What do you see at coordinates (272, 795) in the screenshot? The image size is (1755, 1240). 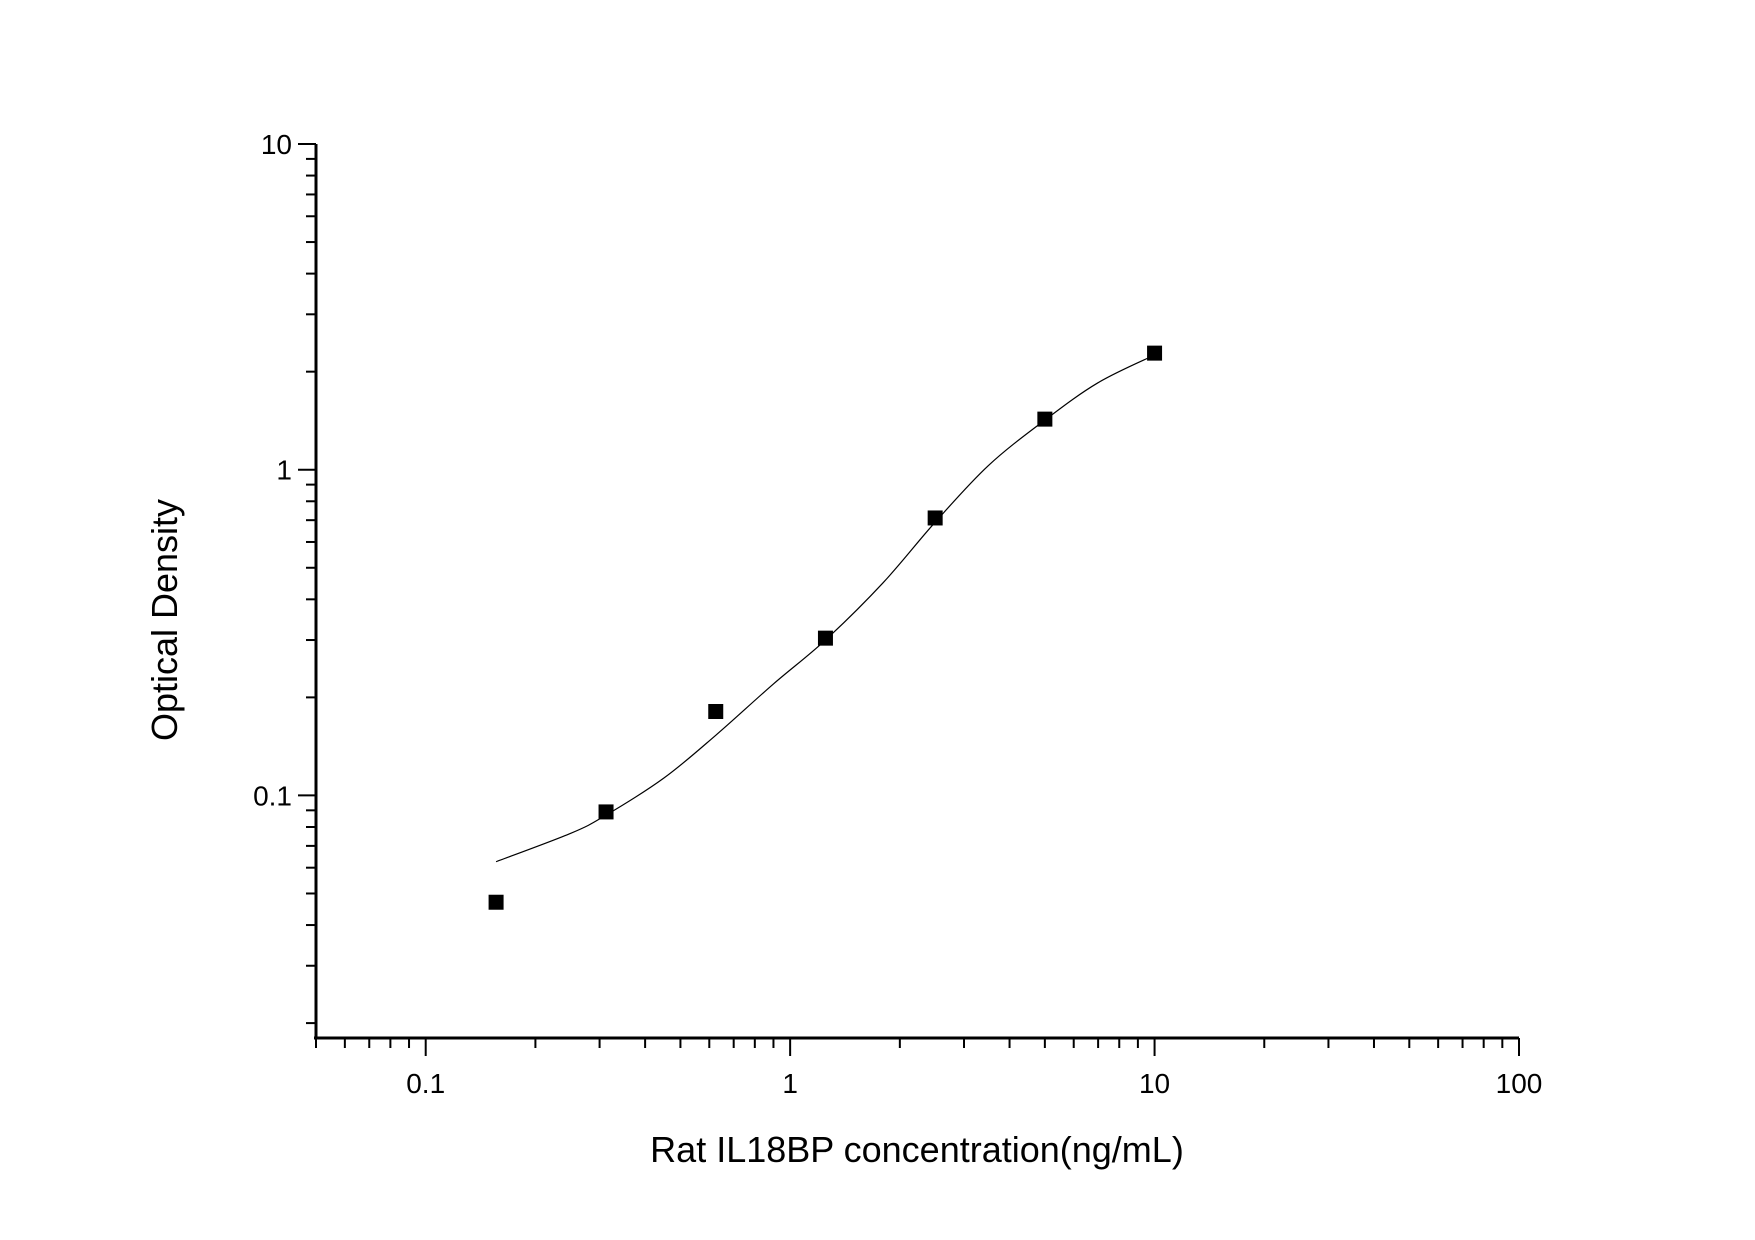 I see `y-tick-label: 0.1` at bounding box center [272, 795].